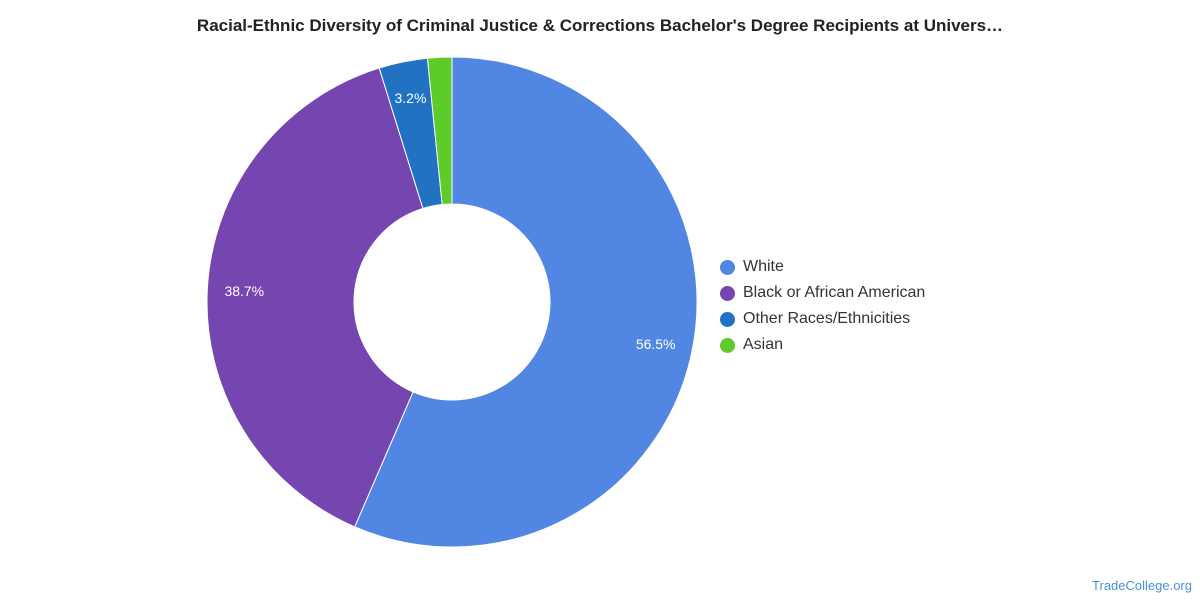 The width and height of the screenshot is (1200, 600). Describe the element at coordinates (763, 344) in the screenshot. I see `legend-label-asian: Asian` at that location.